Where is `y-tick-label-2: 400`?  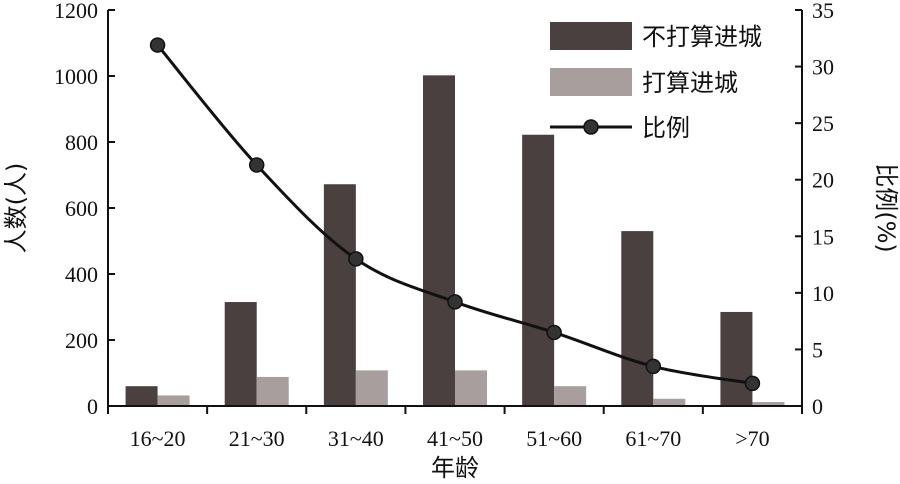
y-tick-label-2: 400 is located at coordinates (81, 274).